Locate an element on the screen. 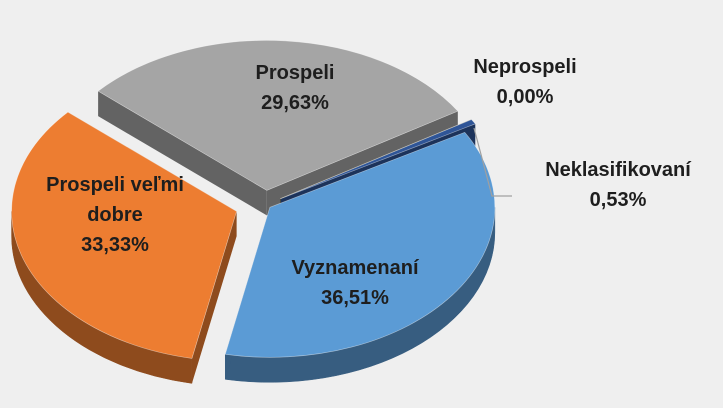 This screenshot has width=723, height=408. value-label: 0,00% is located at coordinates (525, 97).